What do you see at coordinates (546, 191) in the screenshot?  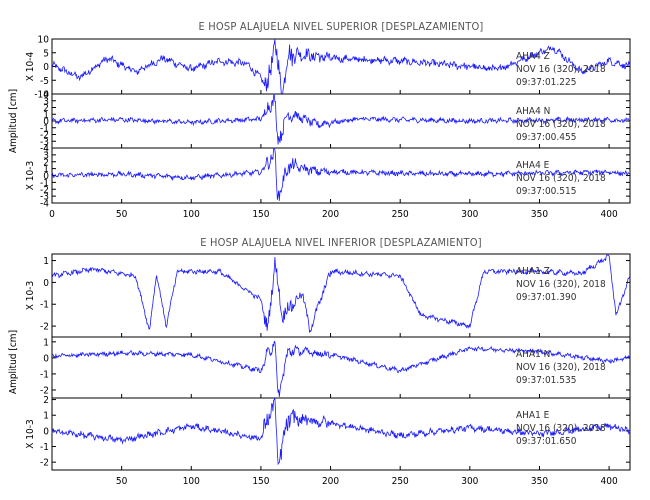 I see `station-annotation: 09:37:00.515` at bounding box center [546, 191].